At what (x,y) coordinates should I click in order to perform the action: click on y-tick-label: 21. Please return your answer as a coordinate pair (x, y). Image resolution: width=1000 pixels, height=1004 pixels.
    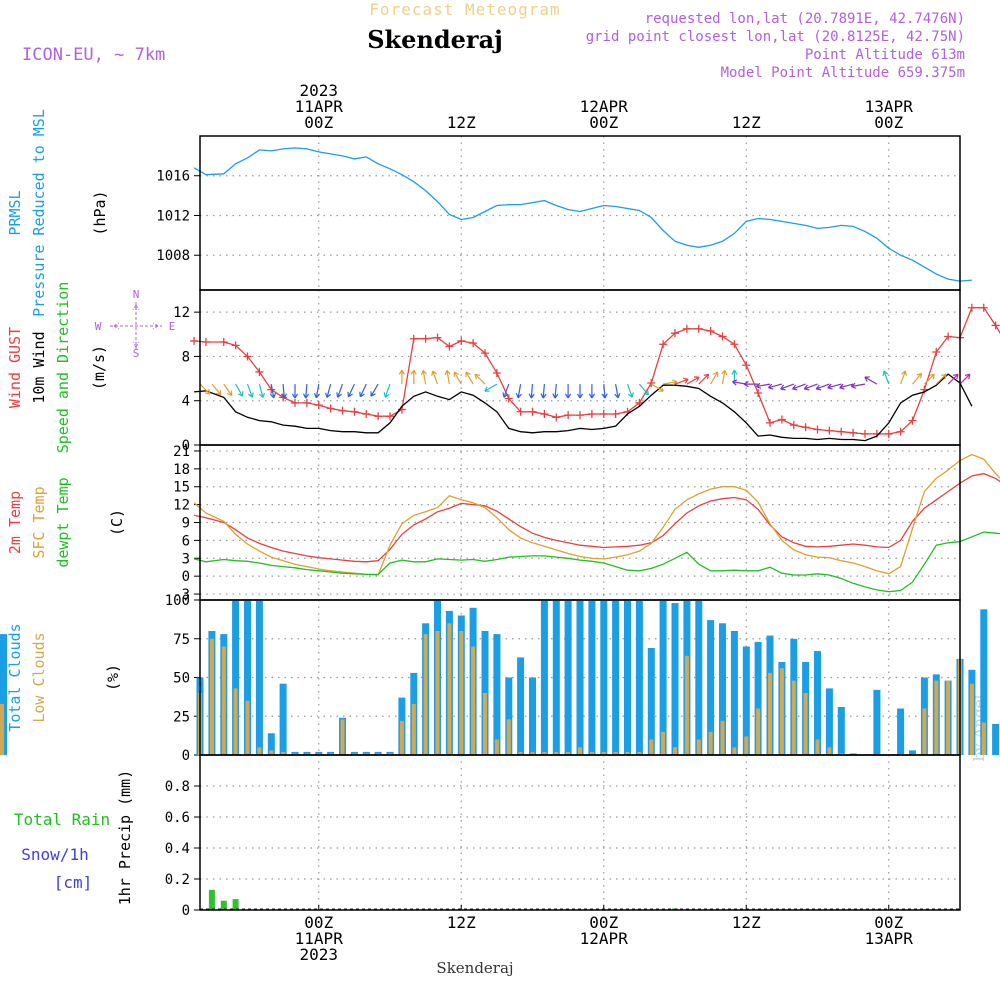
    Looking at the image, I should click on (181, 452).